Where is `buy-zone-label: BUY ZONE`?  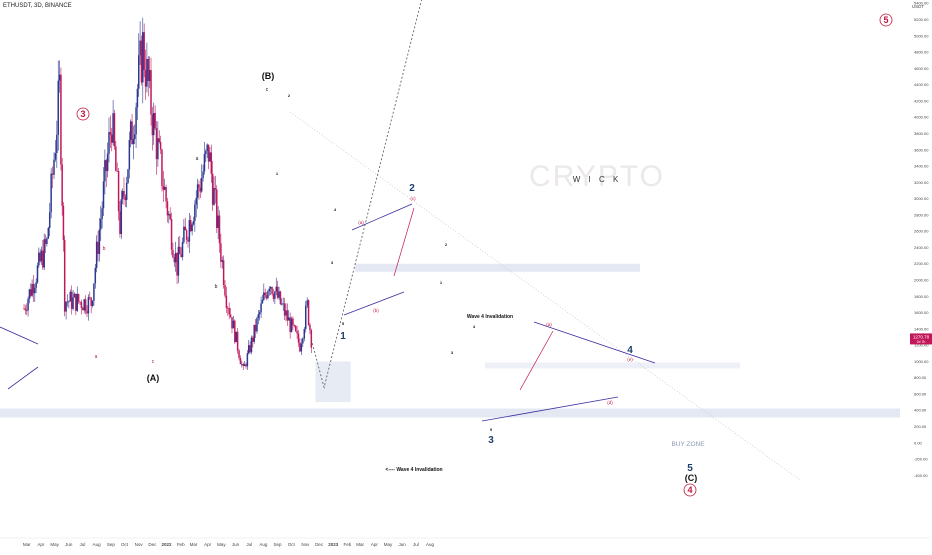
buy-zone-label: BUY ZONE is located at coordinates (688, 444).